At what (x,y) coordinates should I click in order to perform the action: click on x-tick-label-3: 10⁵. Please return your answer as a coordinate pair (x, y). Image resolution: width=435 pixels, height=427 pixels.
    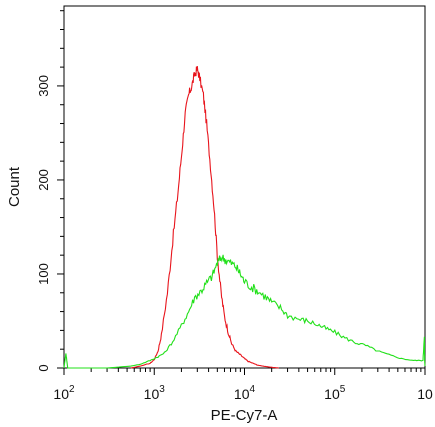
    Looking at the image, I should click on (335, 393).